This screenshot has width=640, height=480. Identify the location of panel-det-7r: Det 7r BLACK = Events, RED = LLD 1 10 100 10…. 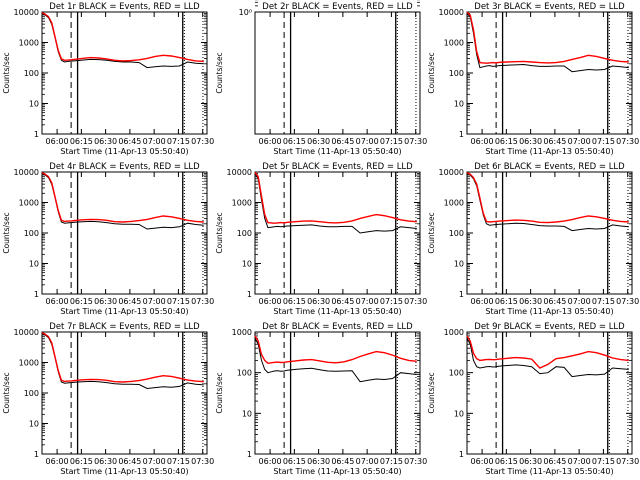
(108, 399).